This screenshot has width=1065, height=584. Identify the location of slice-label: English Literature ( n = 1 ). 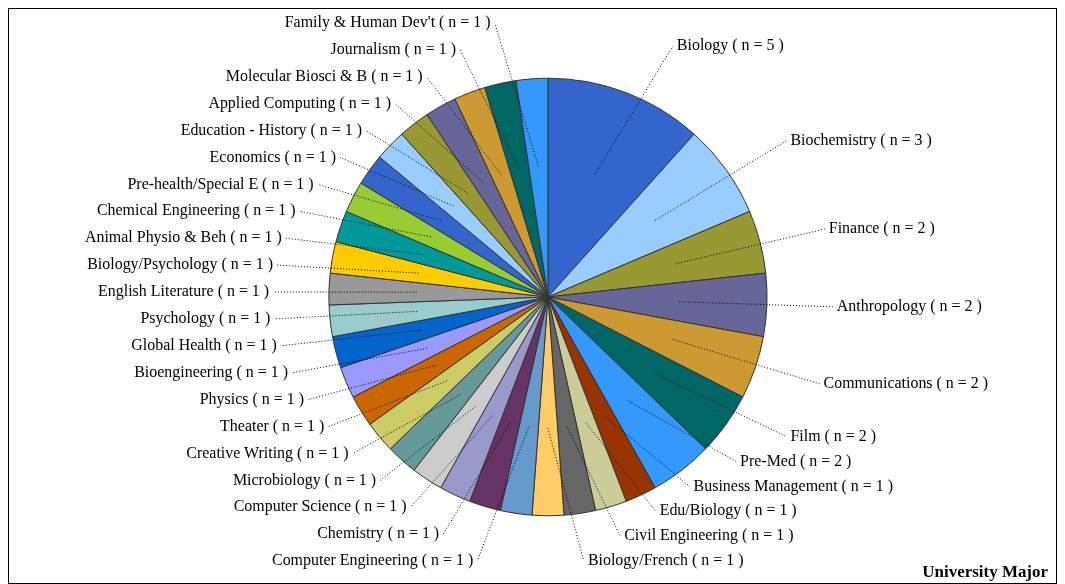
(184, 291).